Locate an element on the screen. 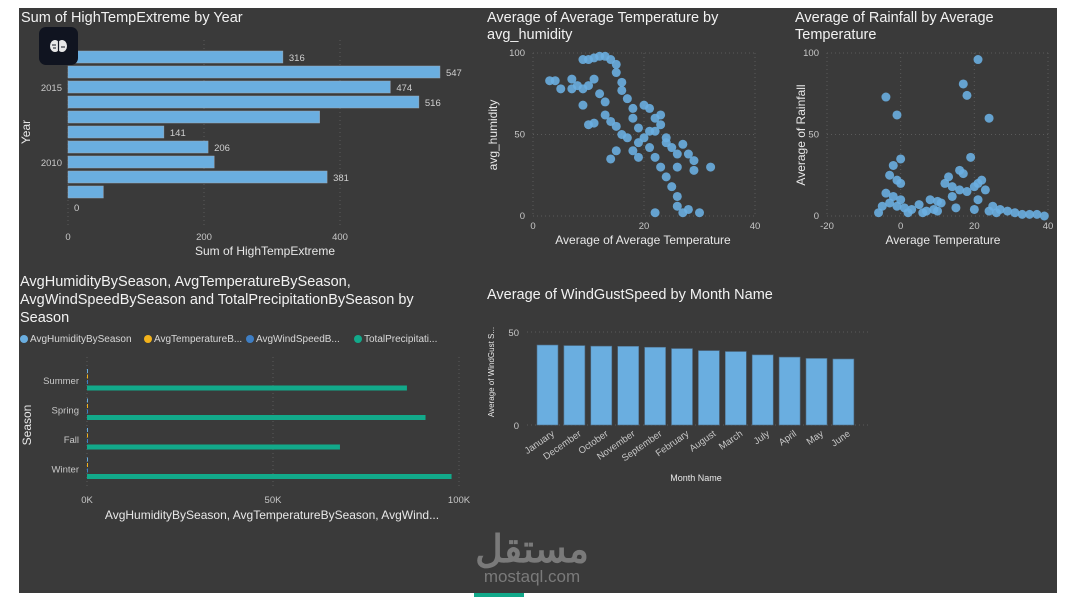 The width and height of the screenshot is (1066, 599). bar-December is located at coordinates (574, 385).